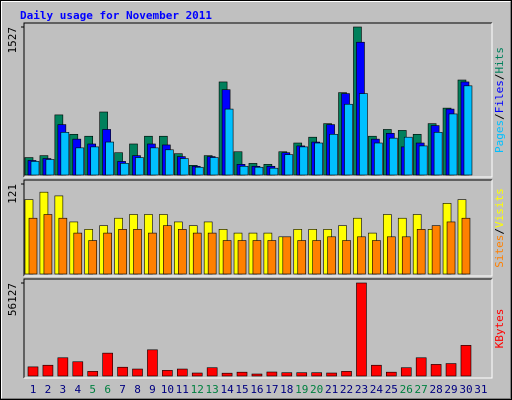 The width and height of the screenshot is (512, 400). I want to click on x-tick-label: 30, so click(465, 389).